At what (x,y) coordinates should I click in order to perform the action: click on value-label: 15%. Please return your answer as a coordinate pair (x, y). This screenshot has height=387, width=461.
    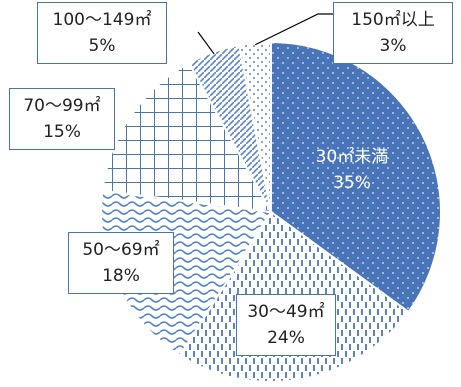
    Looking at the image, I should click on (62, 132).